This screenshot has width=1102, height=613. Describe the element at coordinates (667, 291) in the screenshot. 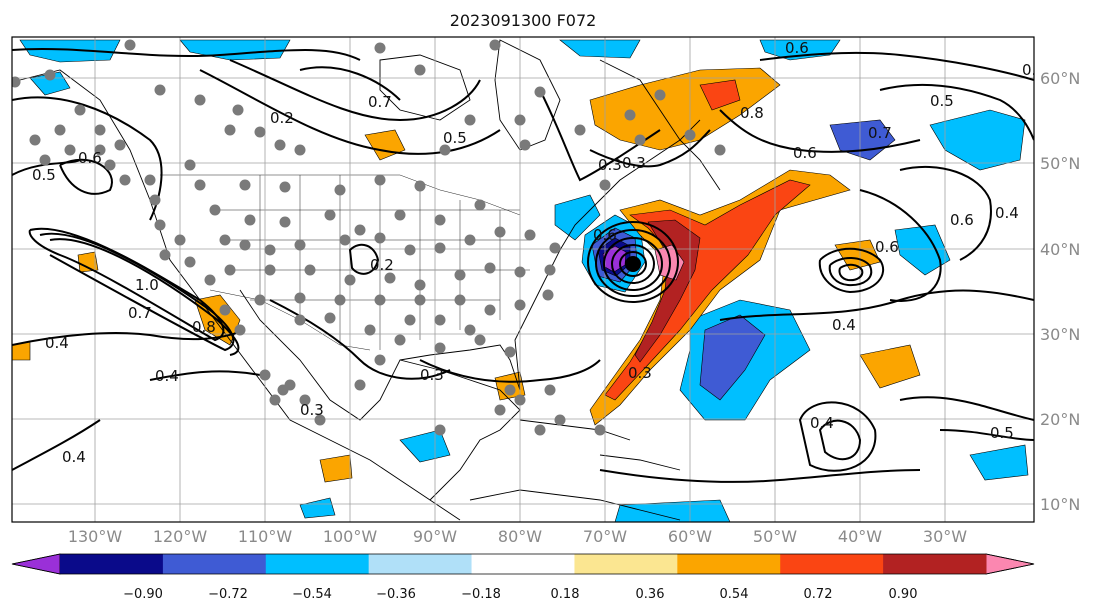

I see `shade-pos-darkred-band` at that location.